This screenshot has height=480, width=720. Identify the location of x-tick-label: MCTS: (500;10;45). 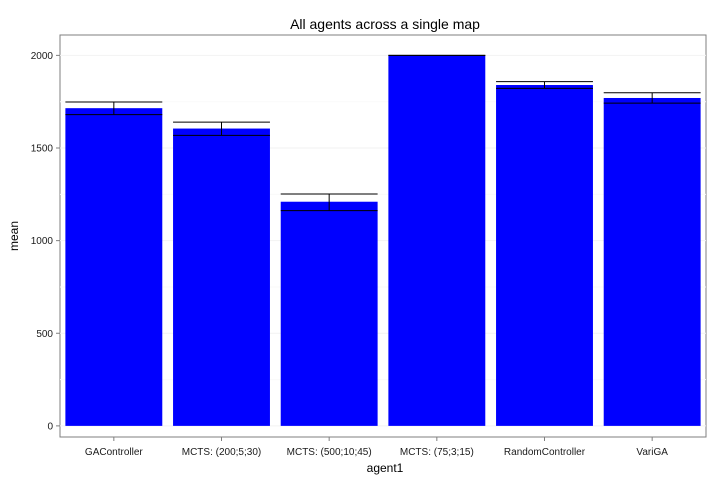
(329, 452).